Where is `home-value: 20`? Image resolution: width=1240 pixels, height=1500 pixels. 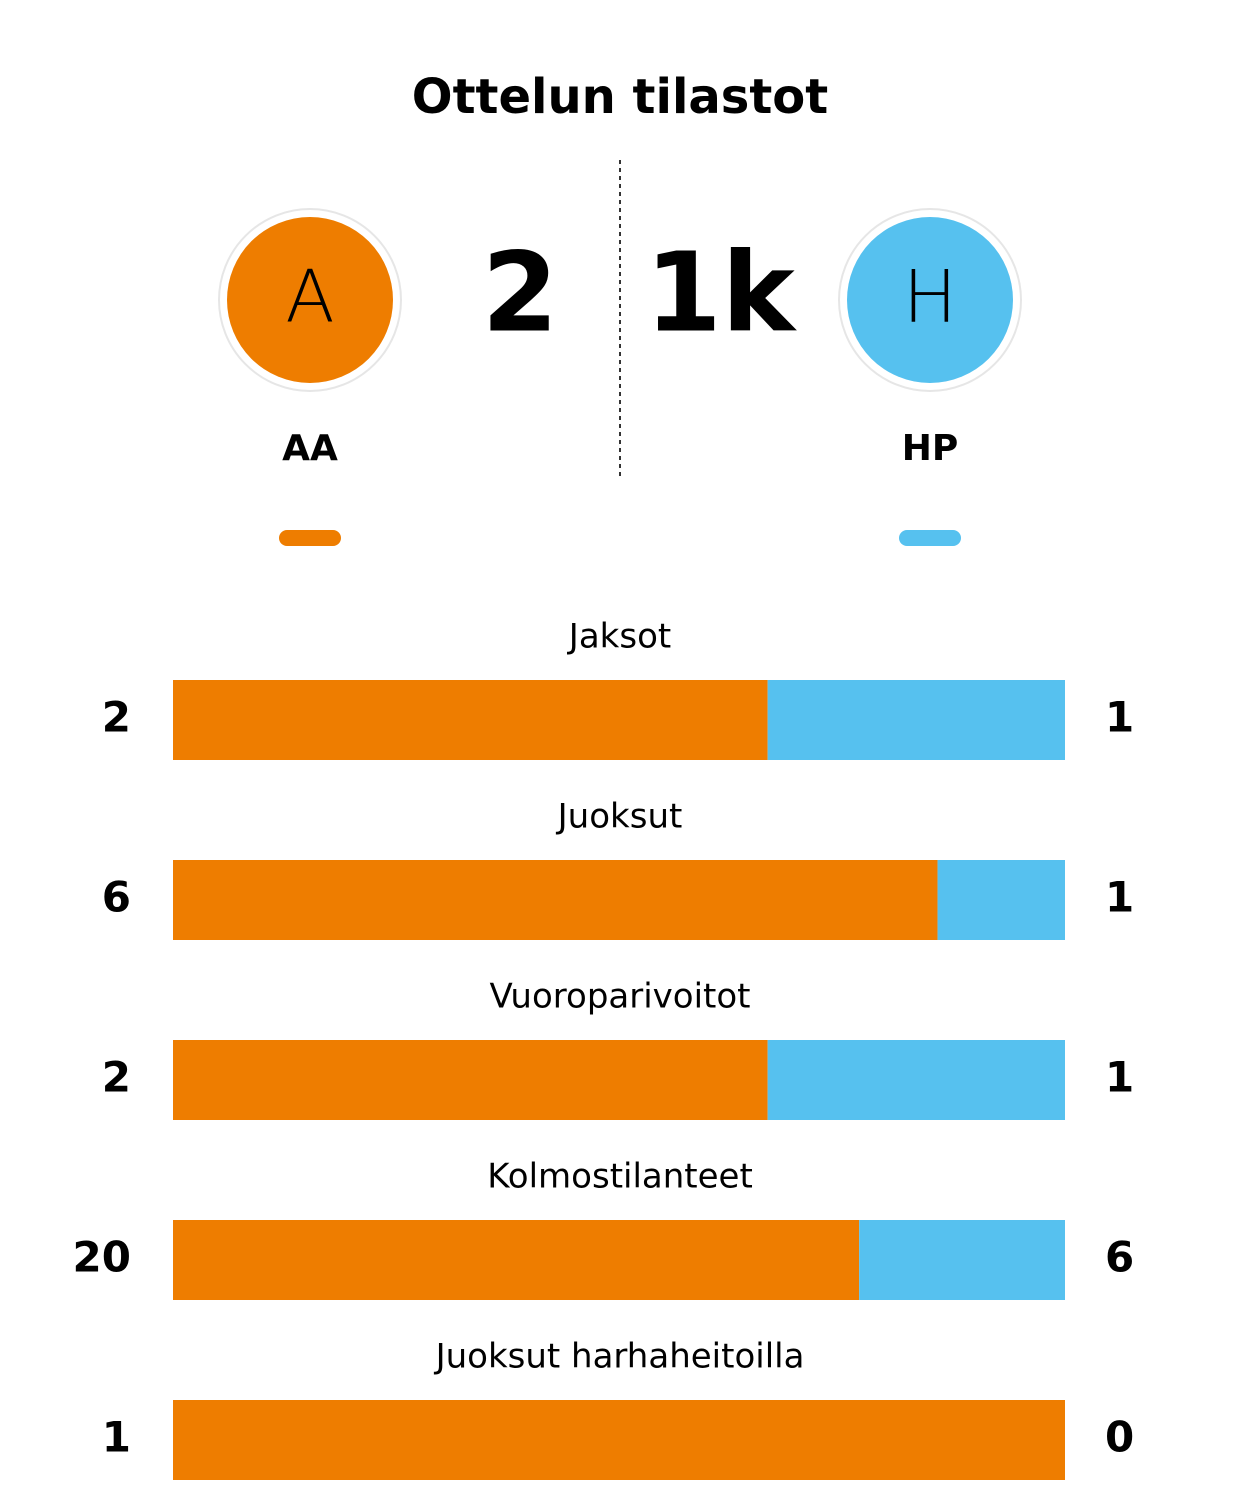
home-value: 20 is located at coordinates (102, 1257).